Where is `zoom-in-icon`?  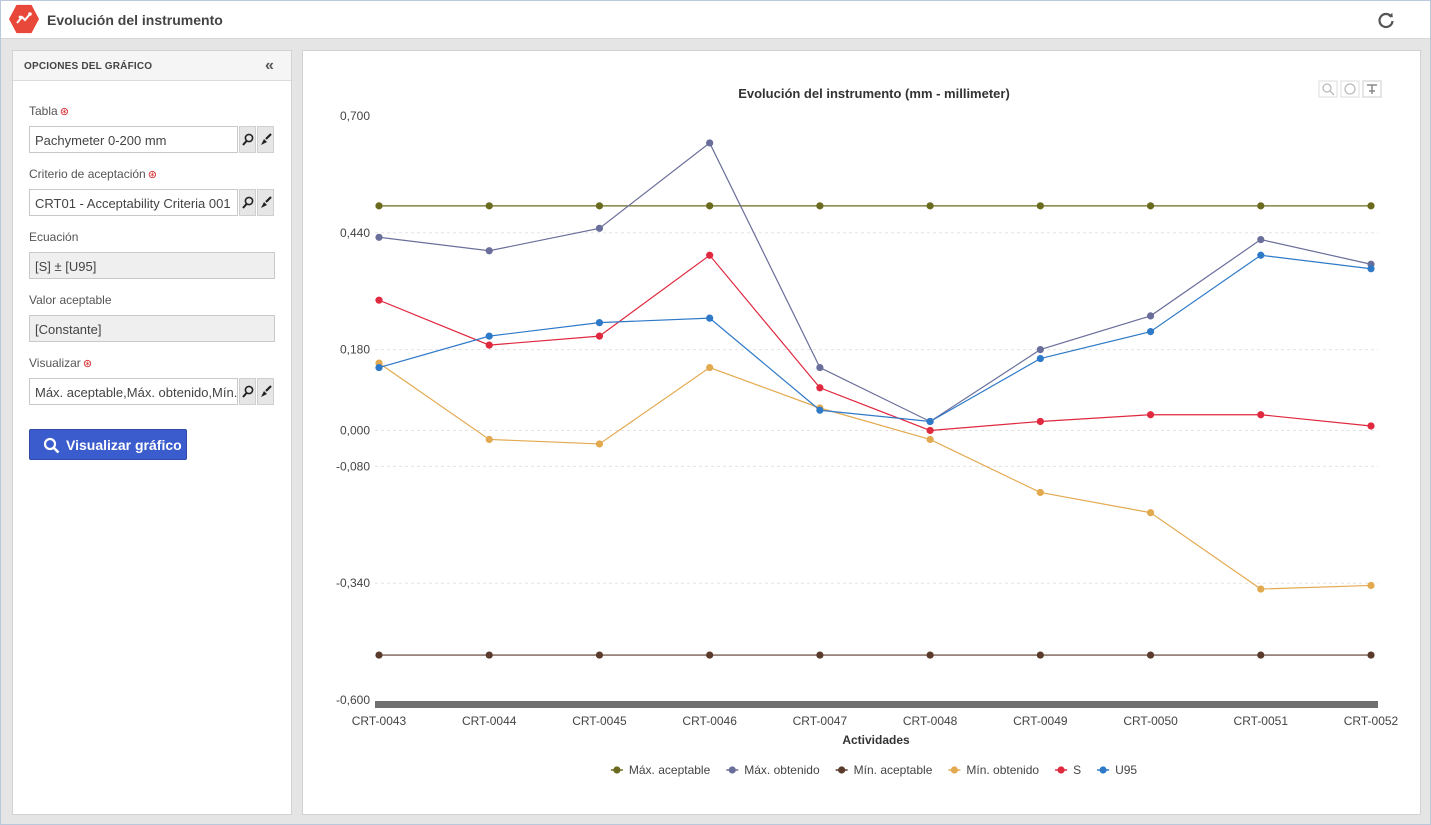
zoom-in-icon is located at coordinates (1328, 89).